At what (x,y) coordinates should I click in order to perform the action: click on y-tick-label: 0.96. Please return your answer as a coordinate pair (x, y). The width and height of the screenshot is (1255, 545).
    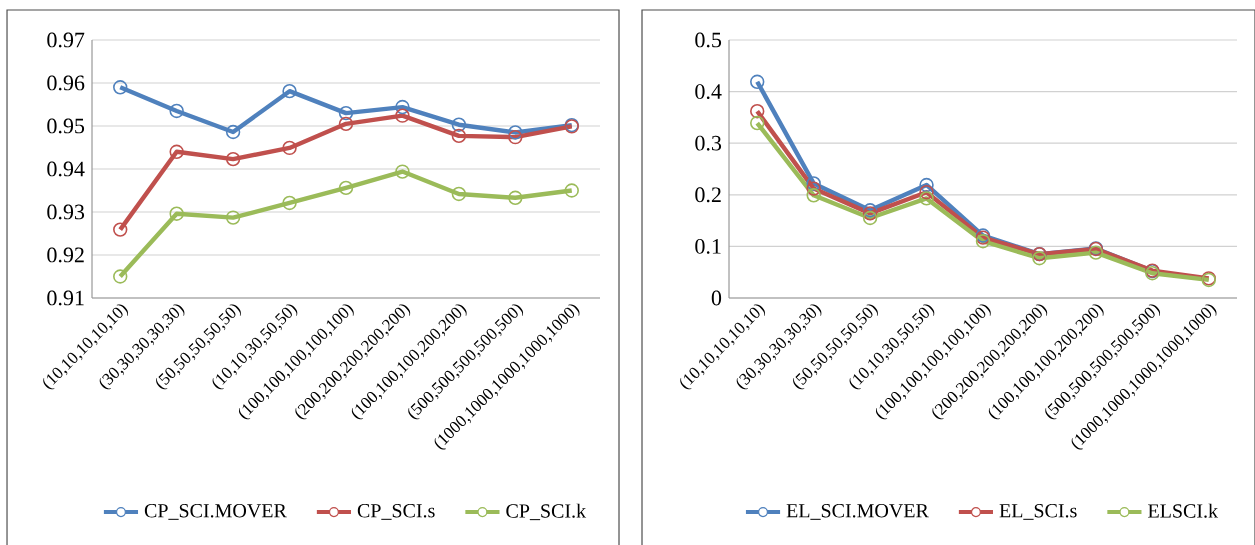
    Looking at the image, I should click on (66, 83).